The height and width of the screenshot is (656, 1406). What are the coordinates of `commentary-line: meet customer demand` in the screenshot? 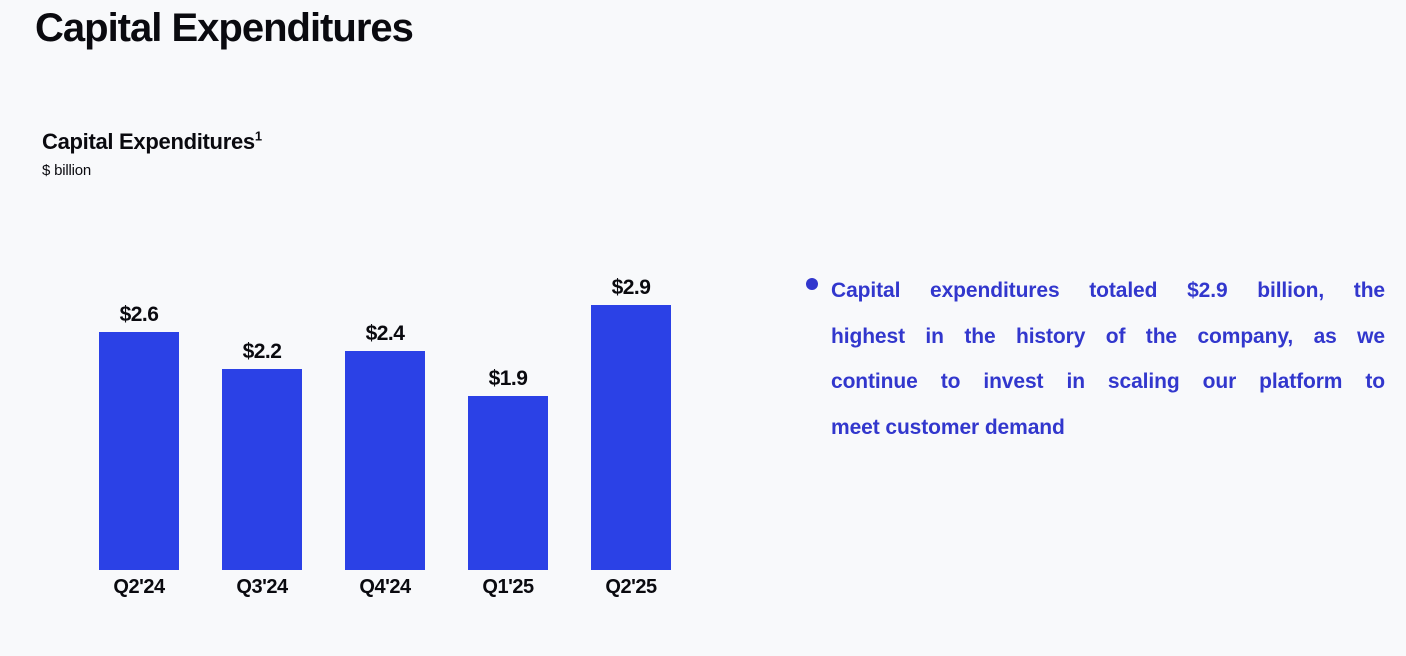 It's located at (948, 427).